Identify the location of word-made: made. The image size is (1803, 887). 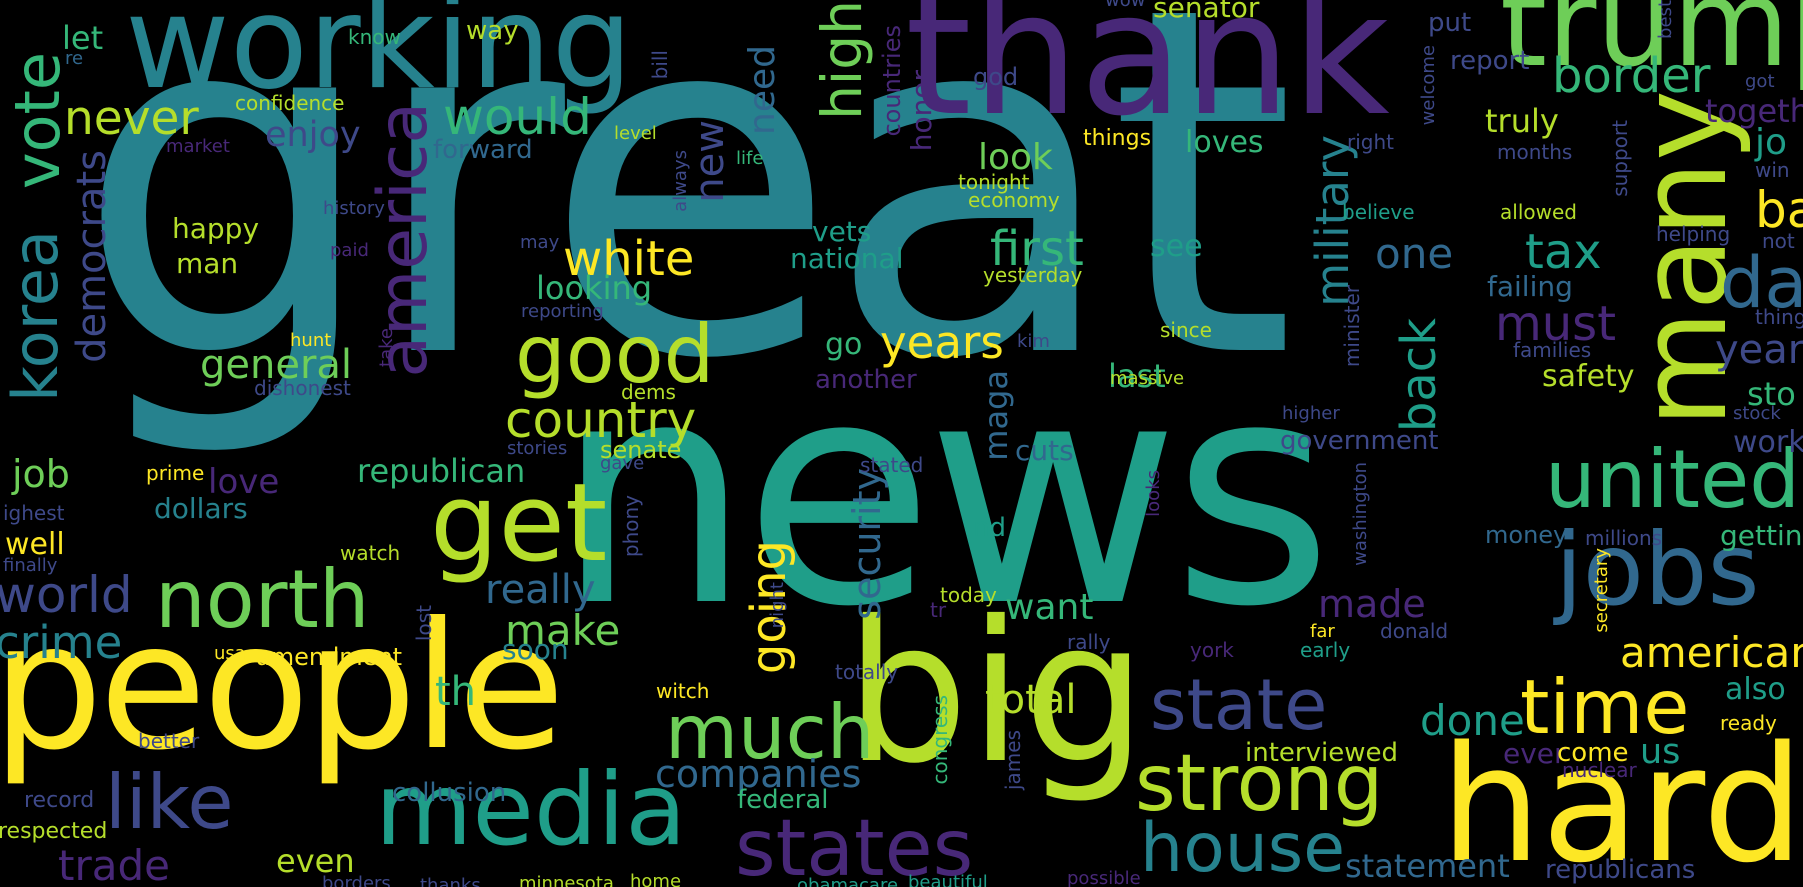
(1372, 604).